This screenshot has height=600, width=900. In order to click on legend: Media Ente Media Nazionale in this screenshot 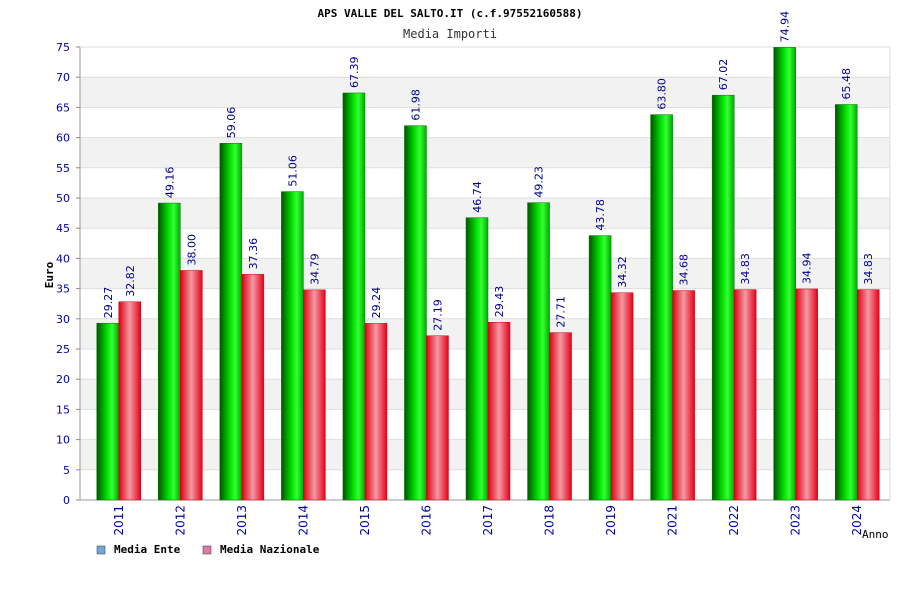, I will do `click(208, 549)`.